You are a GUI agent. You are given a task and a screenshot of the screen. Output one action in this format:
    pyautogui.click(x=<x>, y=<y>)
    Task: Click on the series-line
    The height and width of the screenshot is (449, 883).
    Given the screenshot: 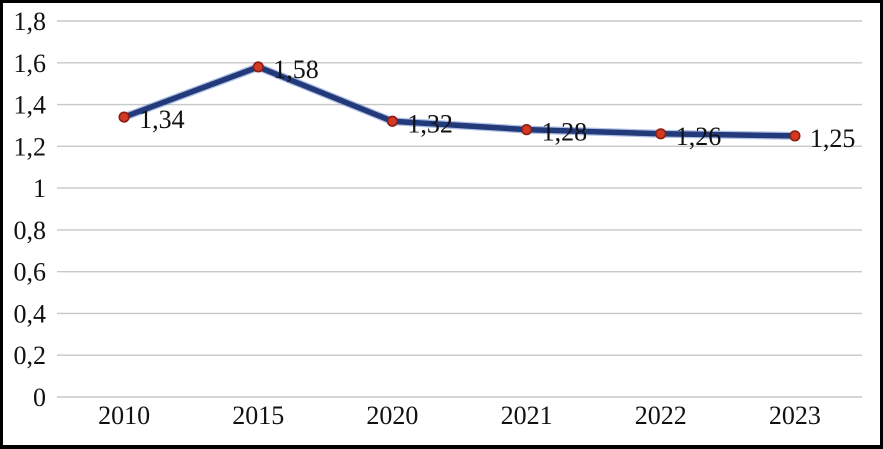 What is the action you would take?
    pyautogui.click(x=459, y=101)
    